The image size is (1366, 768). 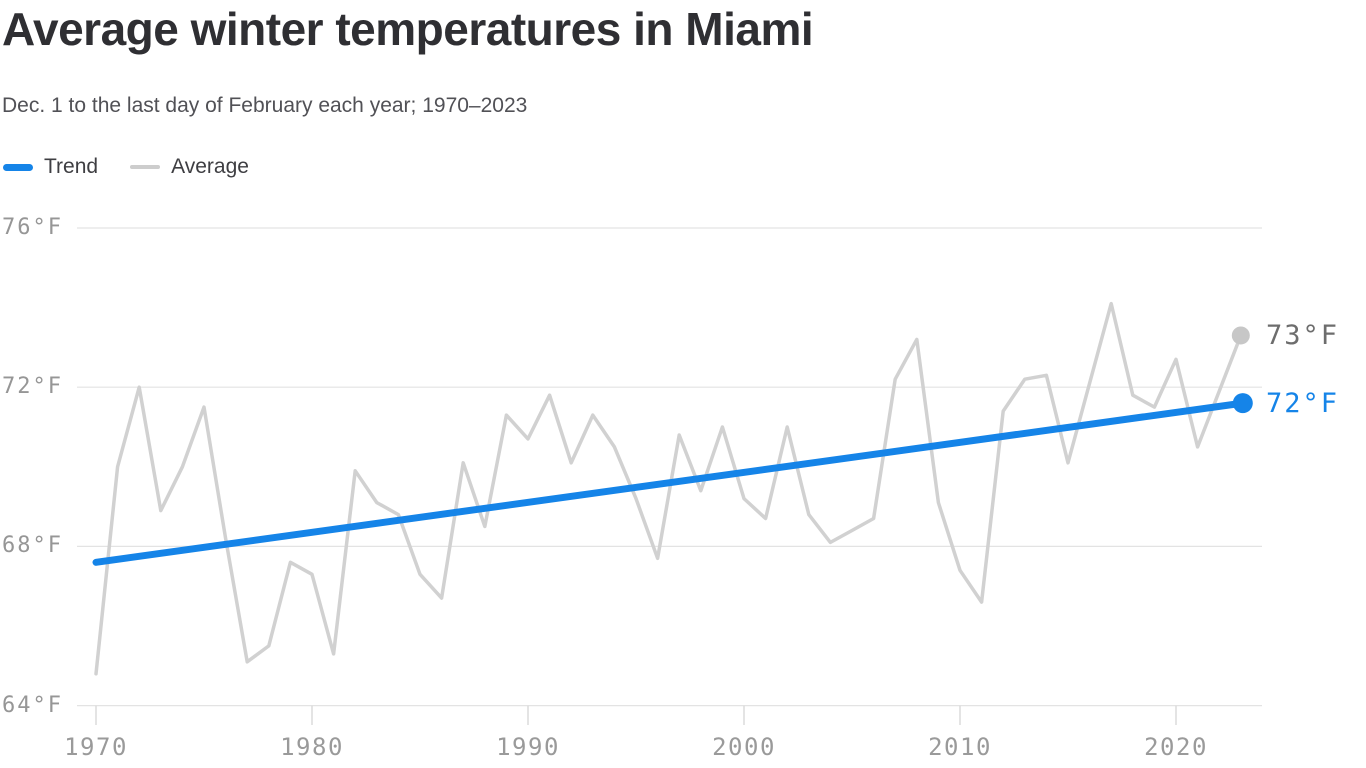 I want to click on x-axis-label: 2000, so click(x=744, y=747).